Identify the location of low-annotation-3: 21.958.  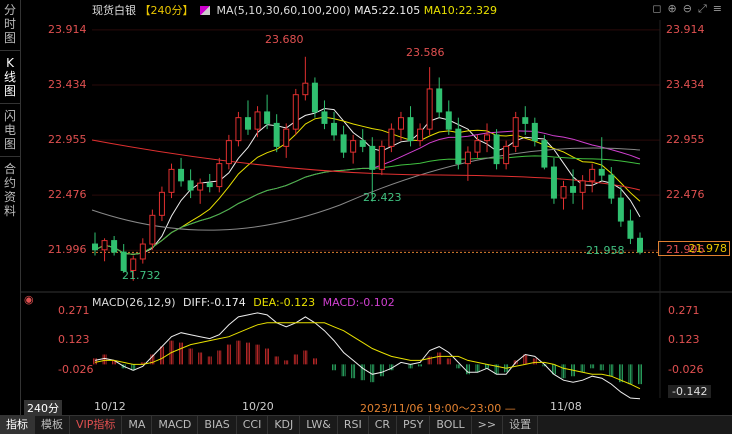
(605, 250).